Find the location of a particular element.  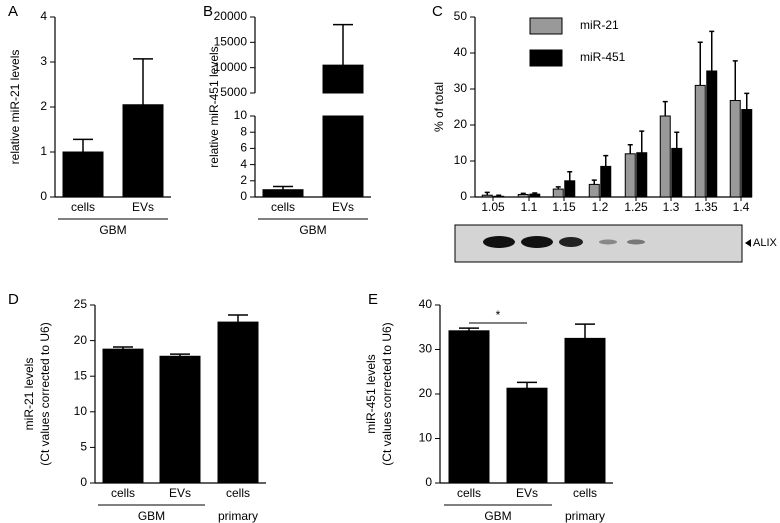

y-tick-label: 25 is located at coordinates (81, 304).